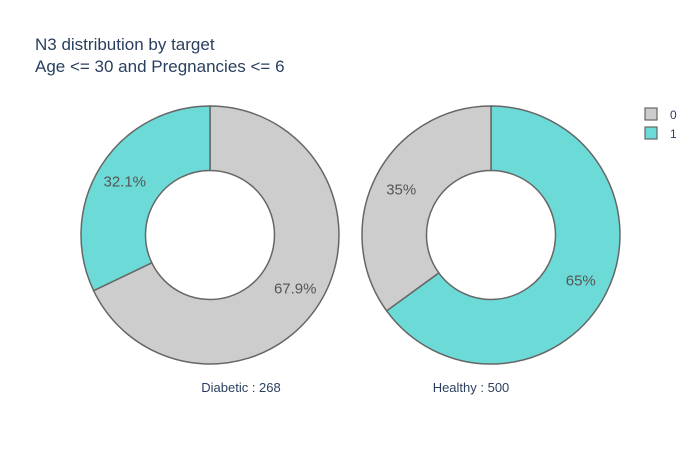 This screenshot has height=450, width=700. What do you see at coordinates (673, 115) in the screenshot?
I see `legend-label-0: 0` at bounding box center [673, 115].